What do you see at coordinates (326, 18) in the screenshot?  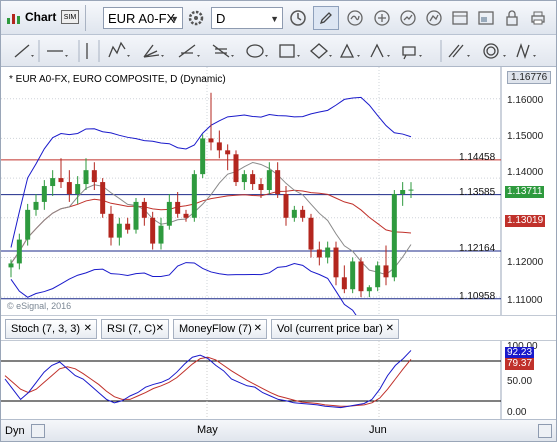 I see `pencil-icon` at bounding box center [326, 18].